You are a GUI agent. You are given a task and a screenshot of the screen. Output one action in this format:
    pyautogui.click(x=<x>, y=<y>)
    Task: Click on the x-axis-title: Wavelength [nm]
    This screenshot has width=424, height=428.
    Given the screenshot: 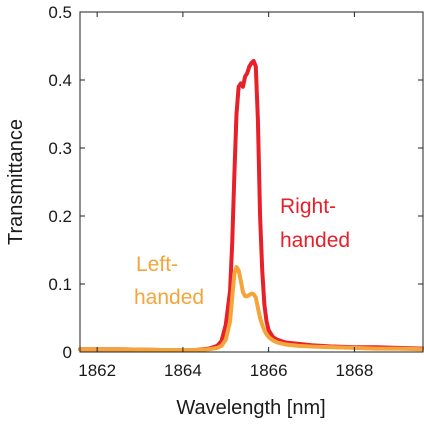 What is the action you would take?
    pyautogui.click(x=250, y=408)
    